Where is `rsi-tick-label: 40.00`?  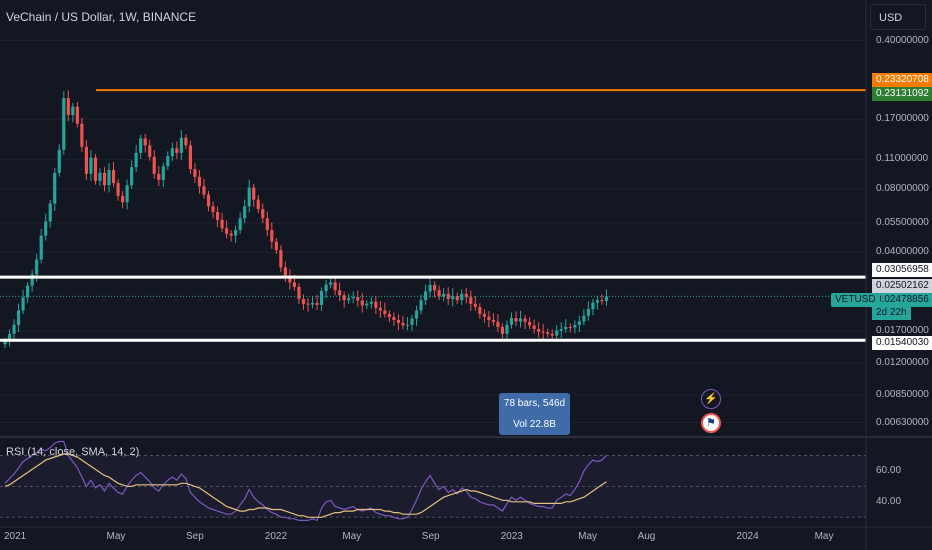
rsi-tick-label: 40.00 is located at coordinates (889, 501).